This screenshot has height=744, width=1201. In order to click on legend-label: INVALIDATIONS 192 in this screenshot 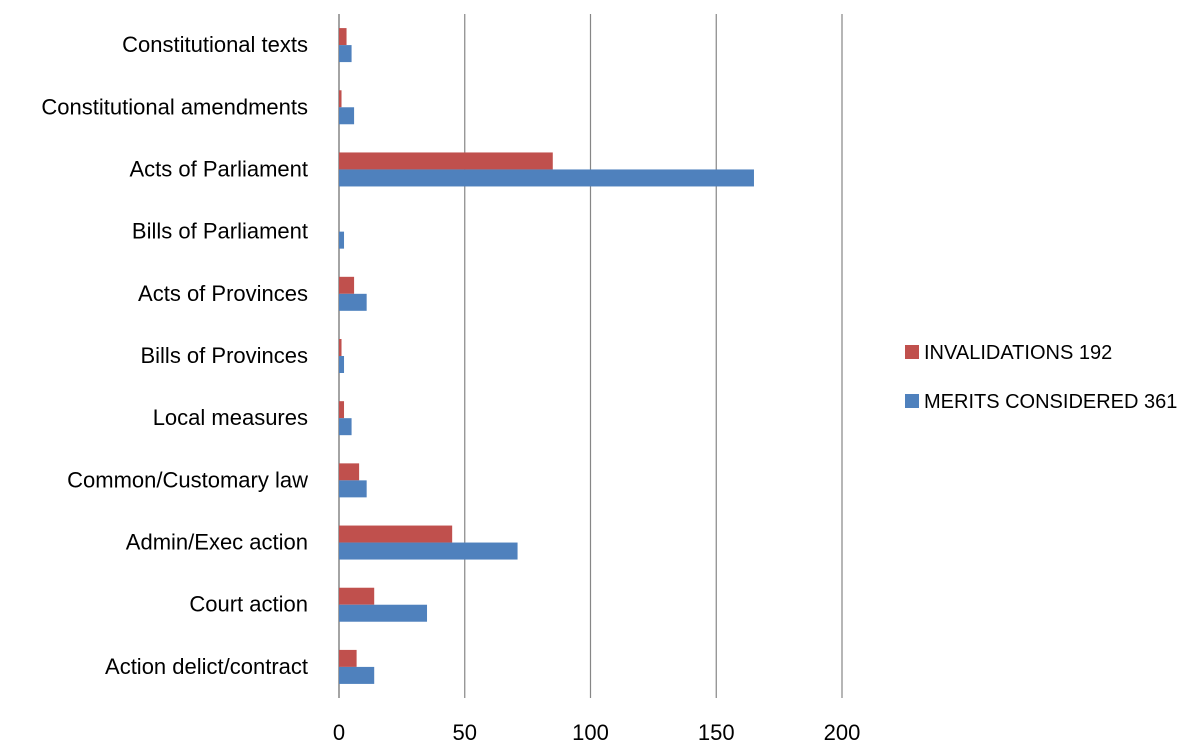, I will do `click(1018, 353)`.